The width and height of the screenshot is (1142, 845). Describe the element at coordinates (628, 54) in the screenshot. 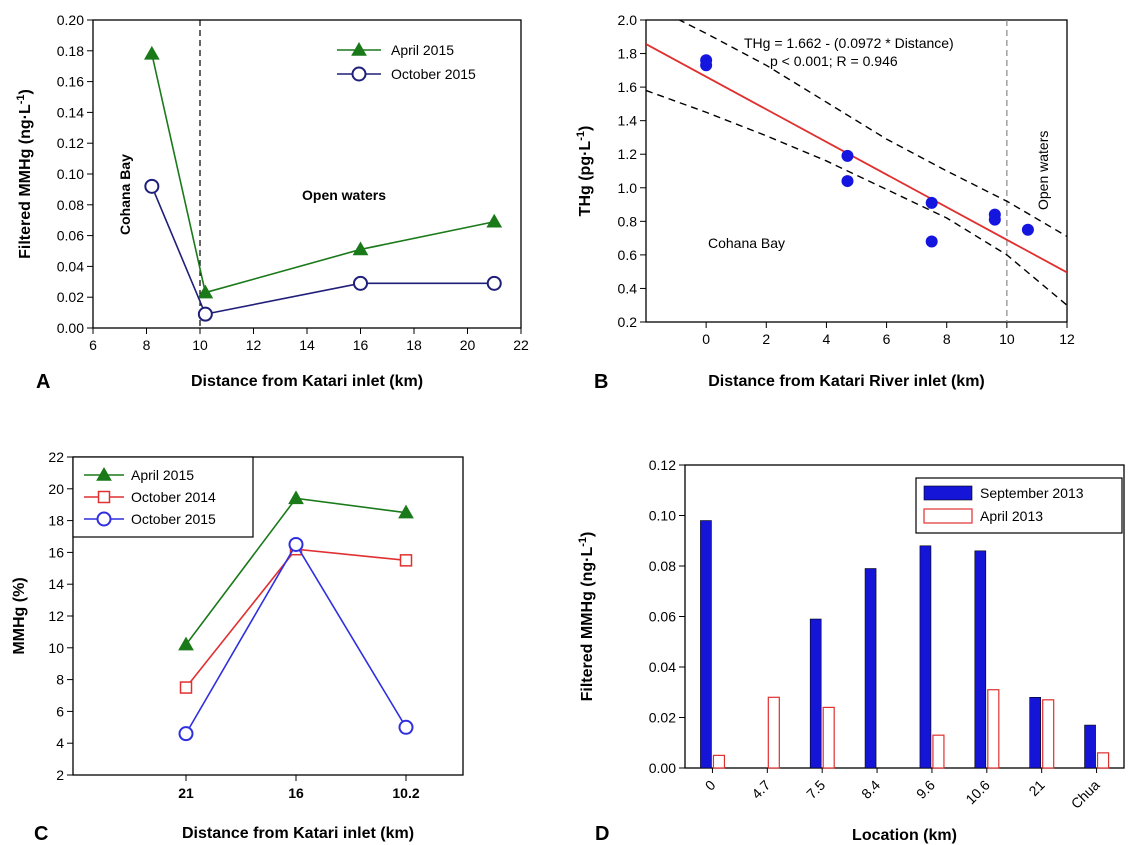

I see `y-tick-label: 1.8` at that location.